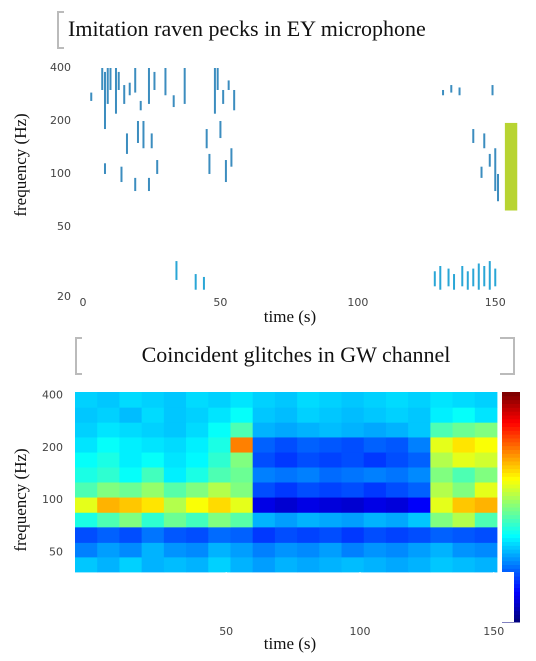 This screenshot has width=536, height=661. I want to click on x-axis-label: time (s), so click(290, 316).